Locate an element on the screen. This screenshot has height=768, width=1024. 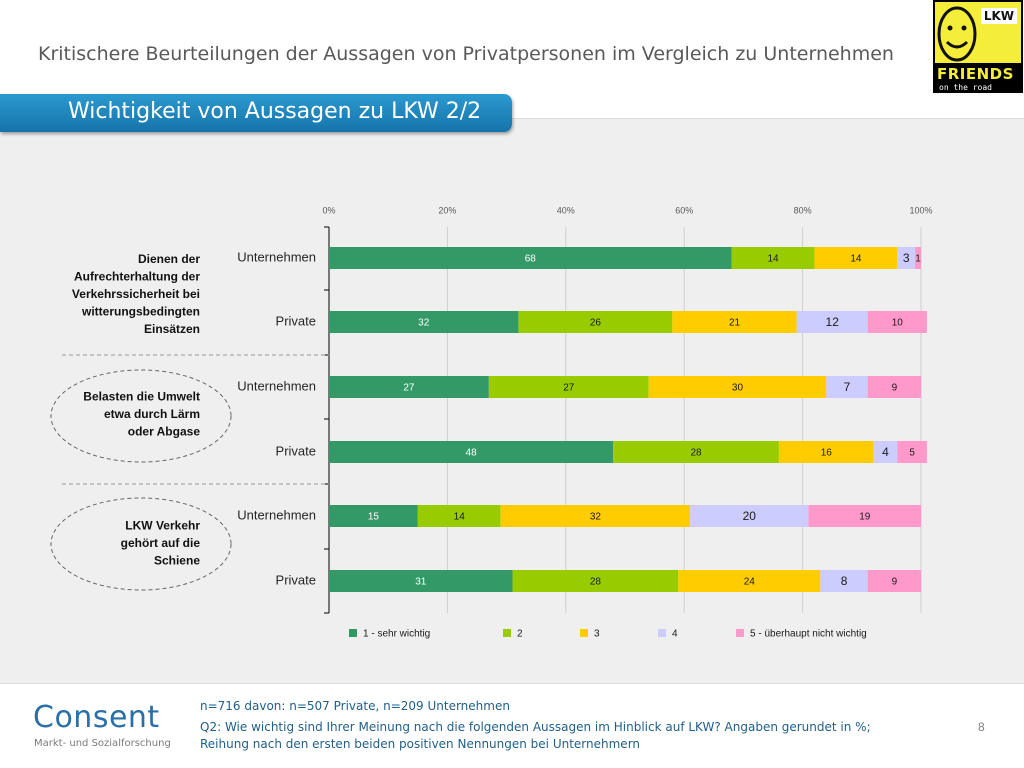
data-label: 10 is located at coordinates (898, 323).